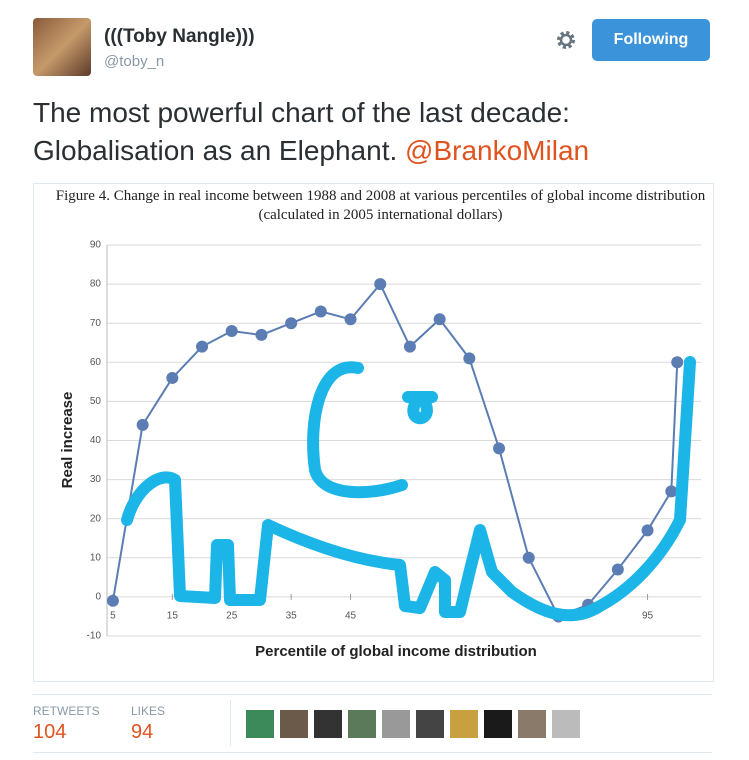 This screenshot has width=749, height=760. Describe the element at coordinates (96, 362) in the screenshot. I see `y-tick-label: 60` at that location.